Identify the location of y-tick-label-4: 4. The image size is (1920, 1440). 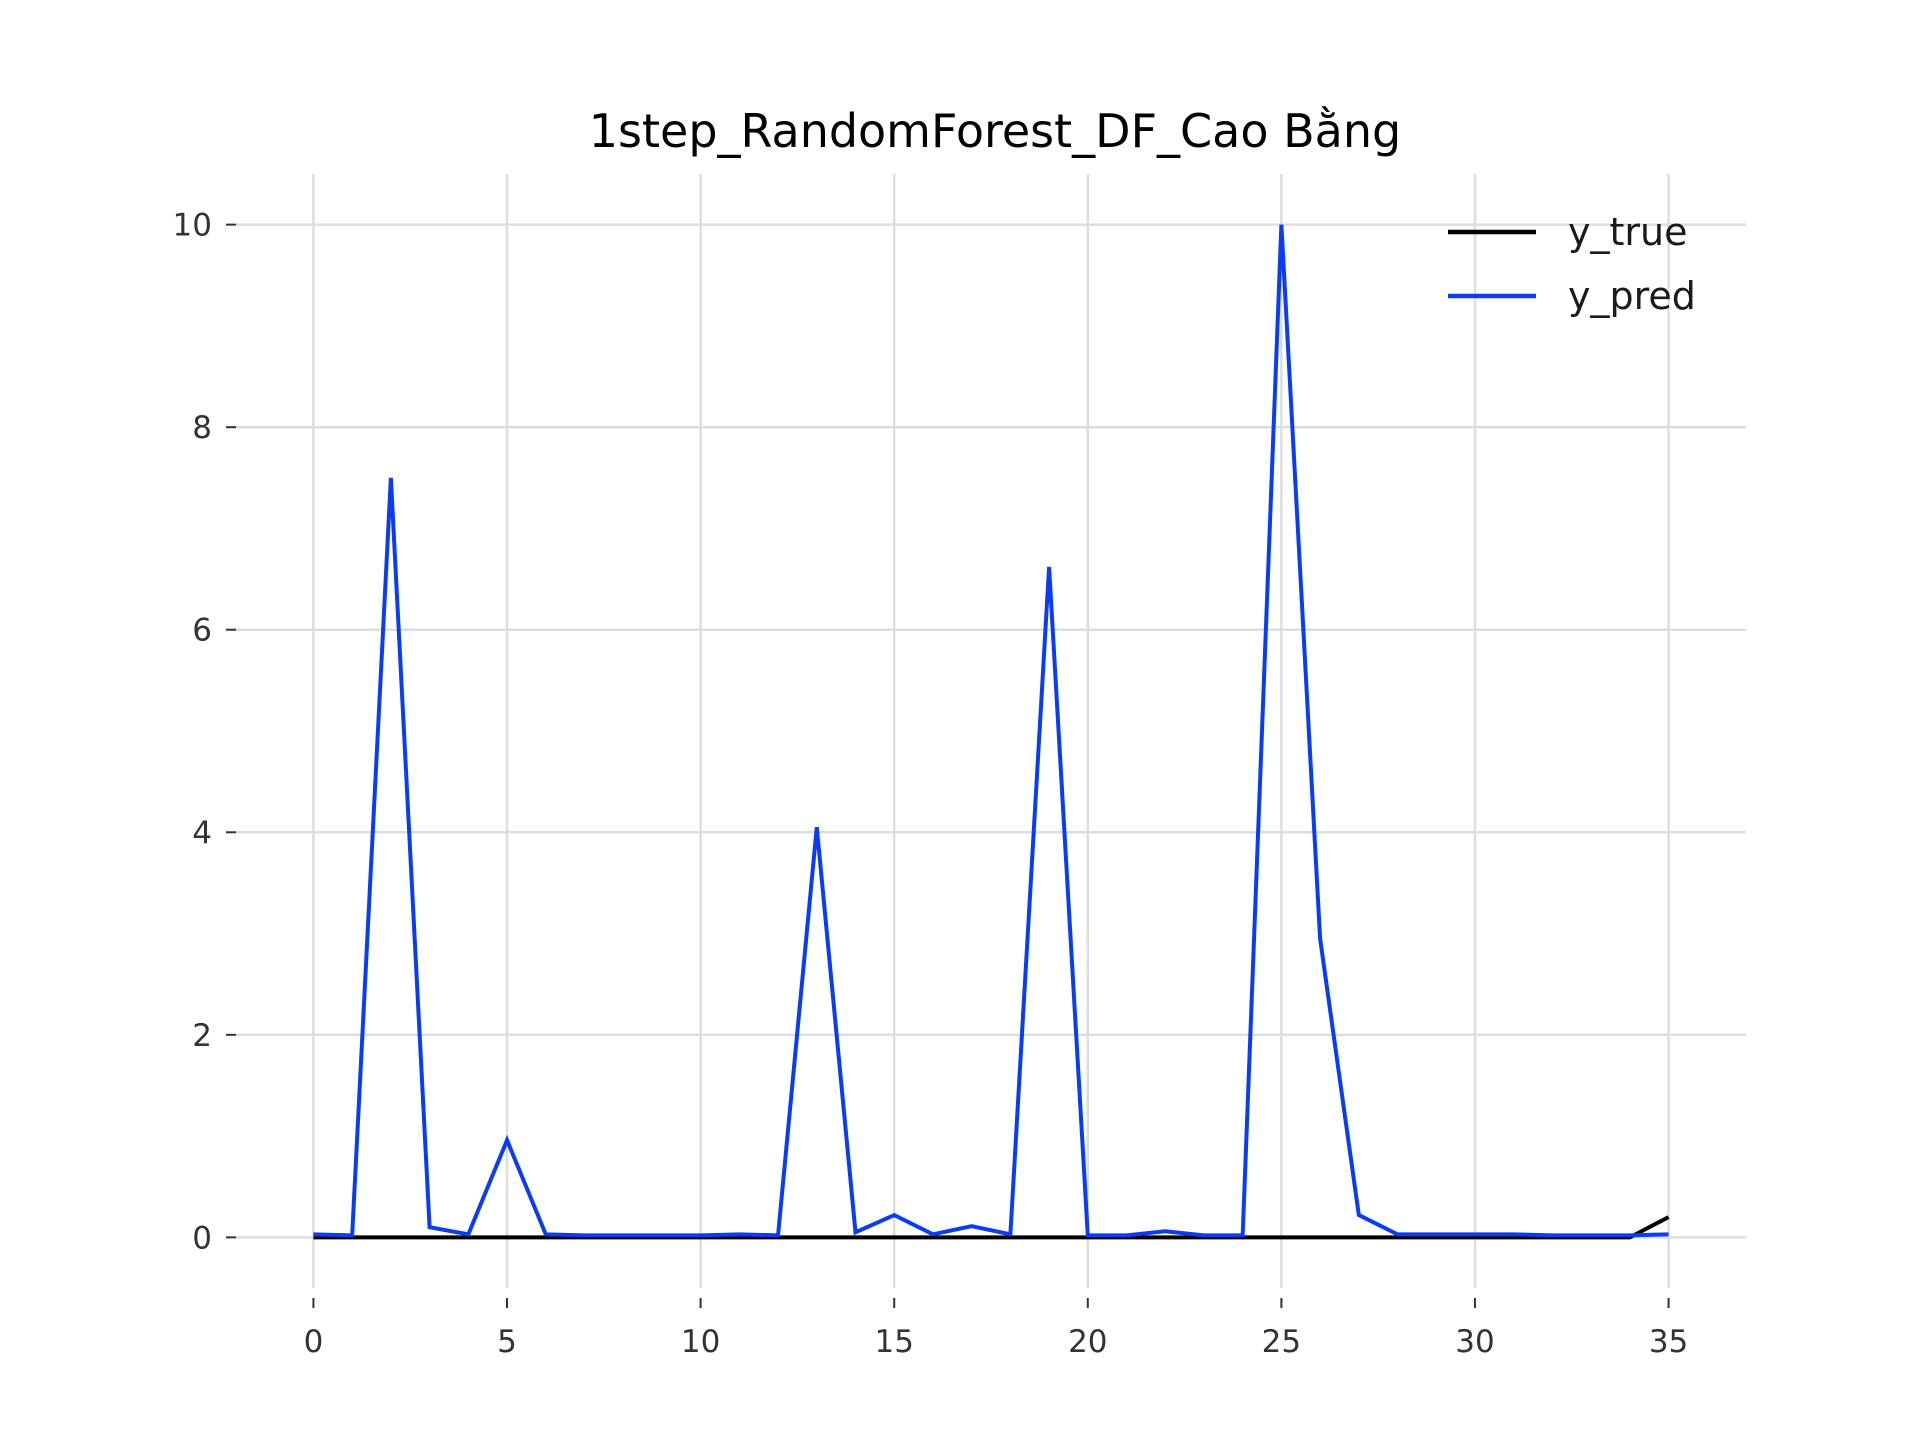
(202, 833).